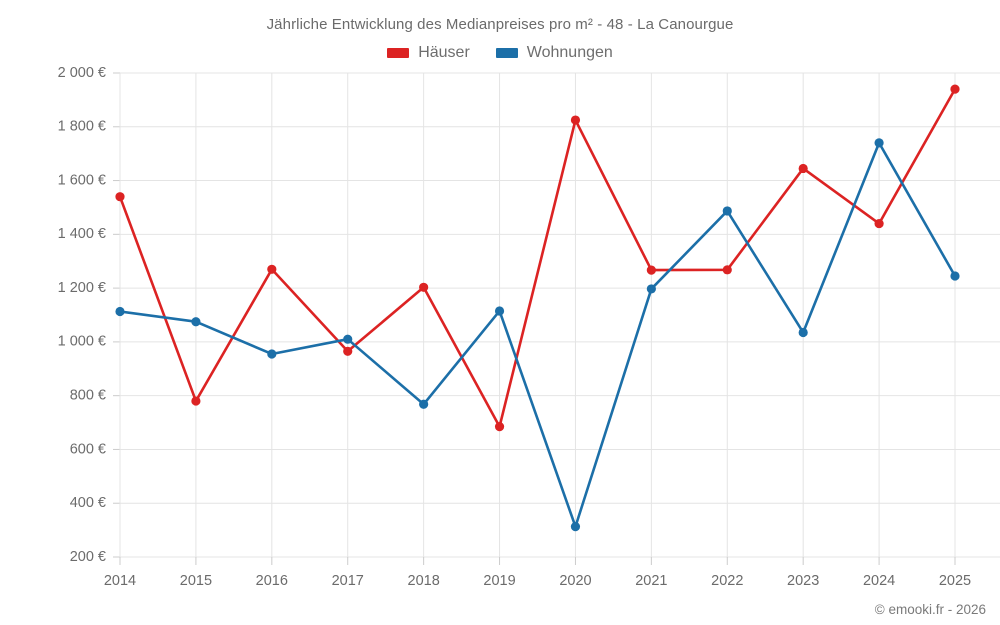  What do you see at coordinates (272, 581) in the screenshot?
I see `x-axis-tick-label: 2016` at bounding box center [272, 581].